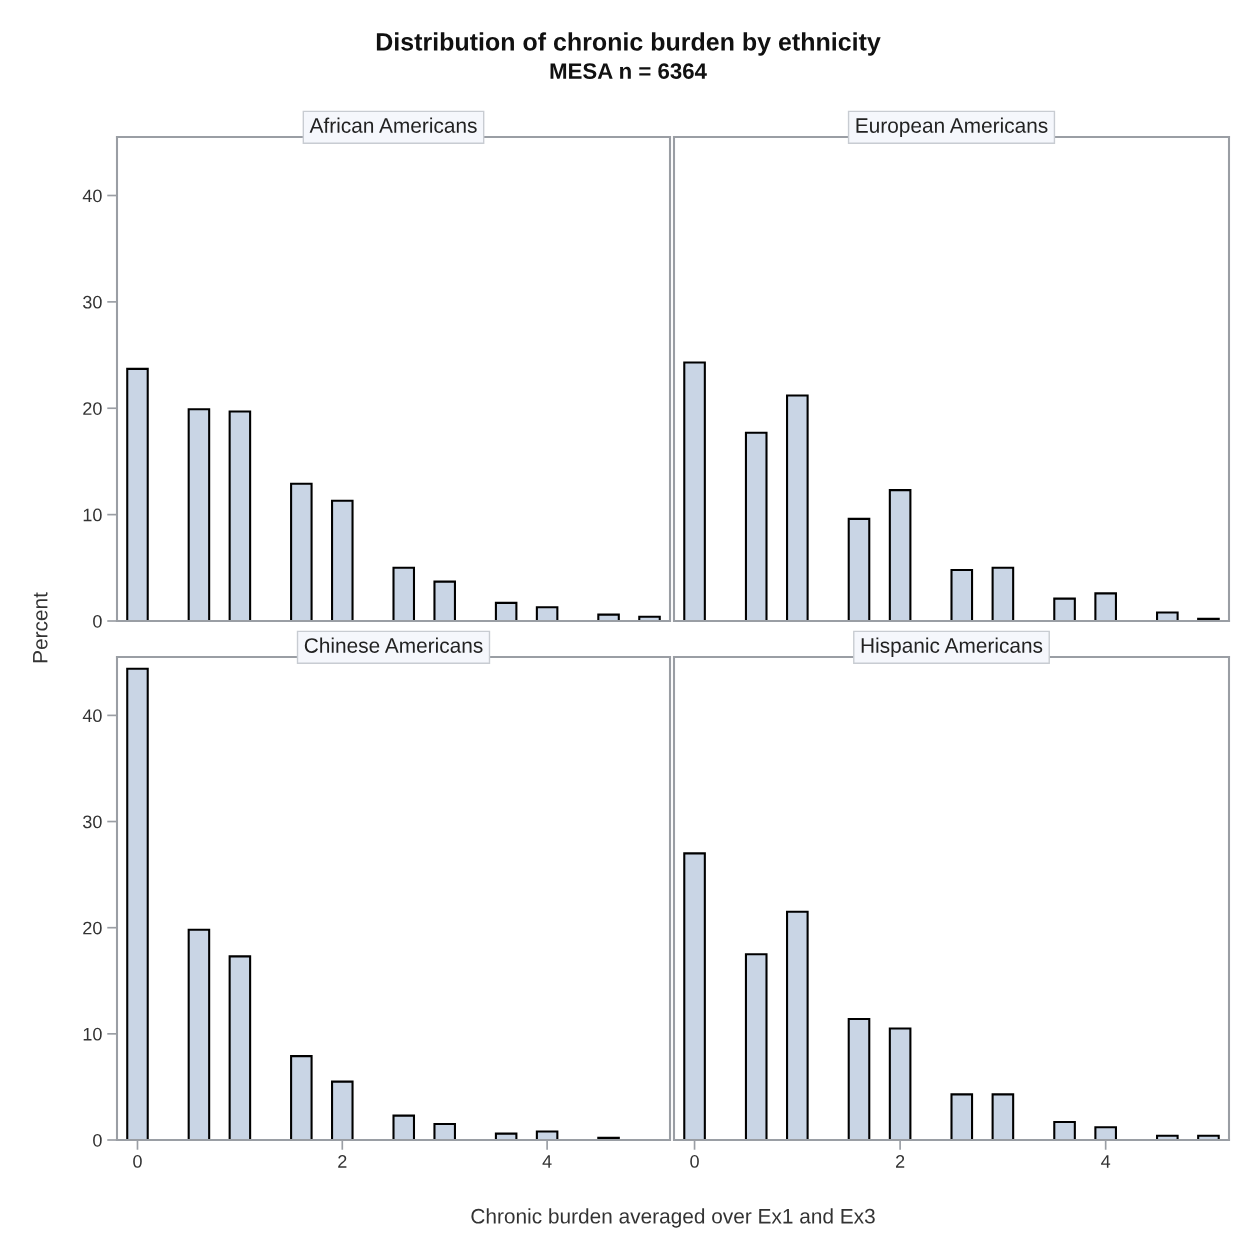 Image resolution: width=1256 pixels, height=1249 pixels. What do you see at coordinates (952, 127) in the screenshot?
I see `chart-title: European Americans` at bounding box center [952, 127].